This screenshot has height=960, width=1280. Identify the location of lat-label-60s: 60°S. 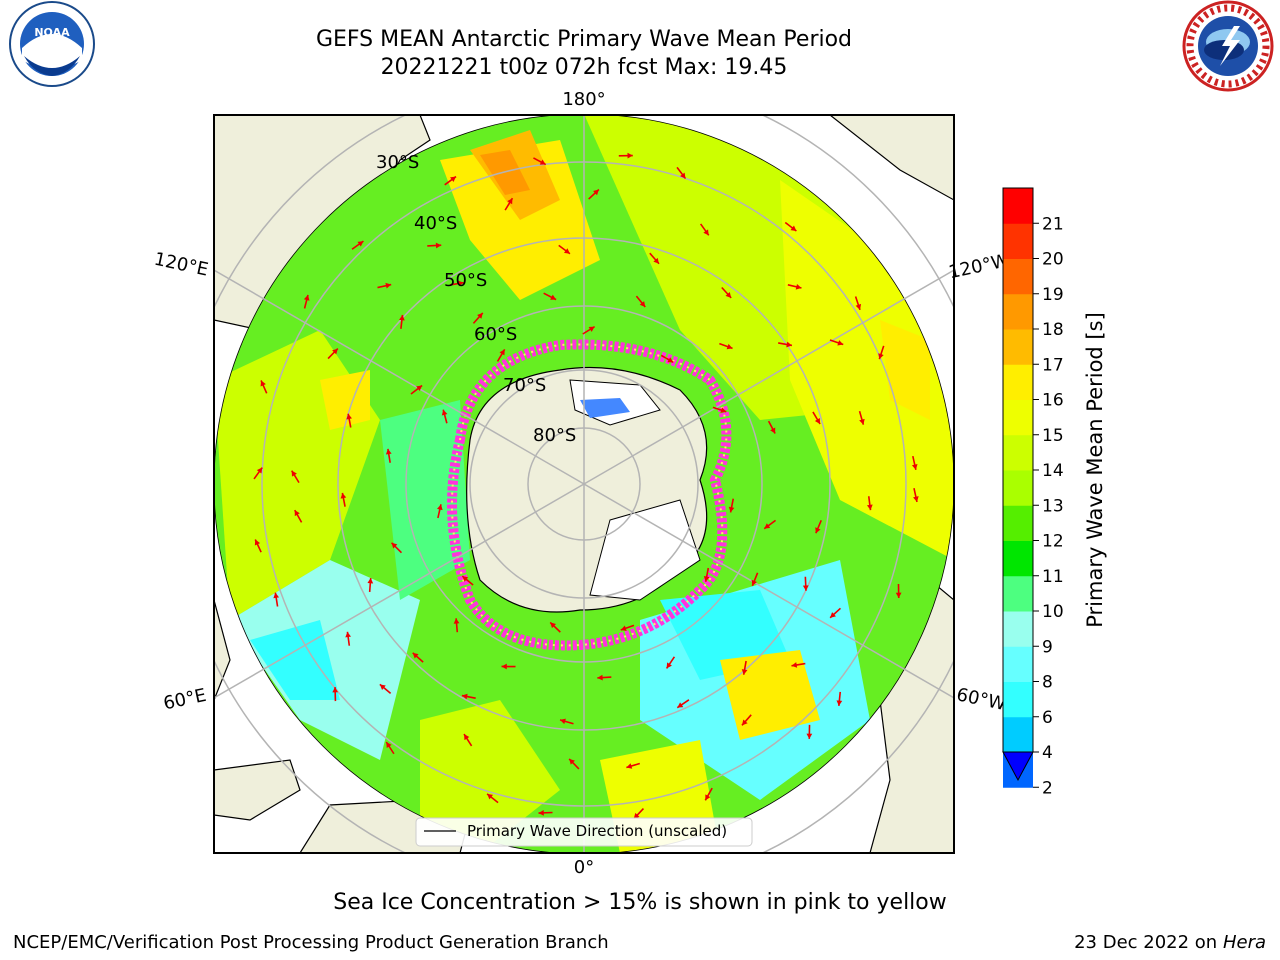
(495, 334).